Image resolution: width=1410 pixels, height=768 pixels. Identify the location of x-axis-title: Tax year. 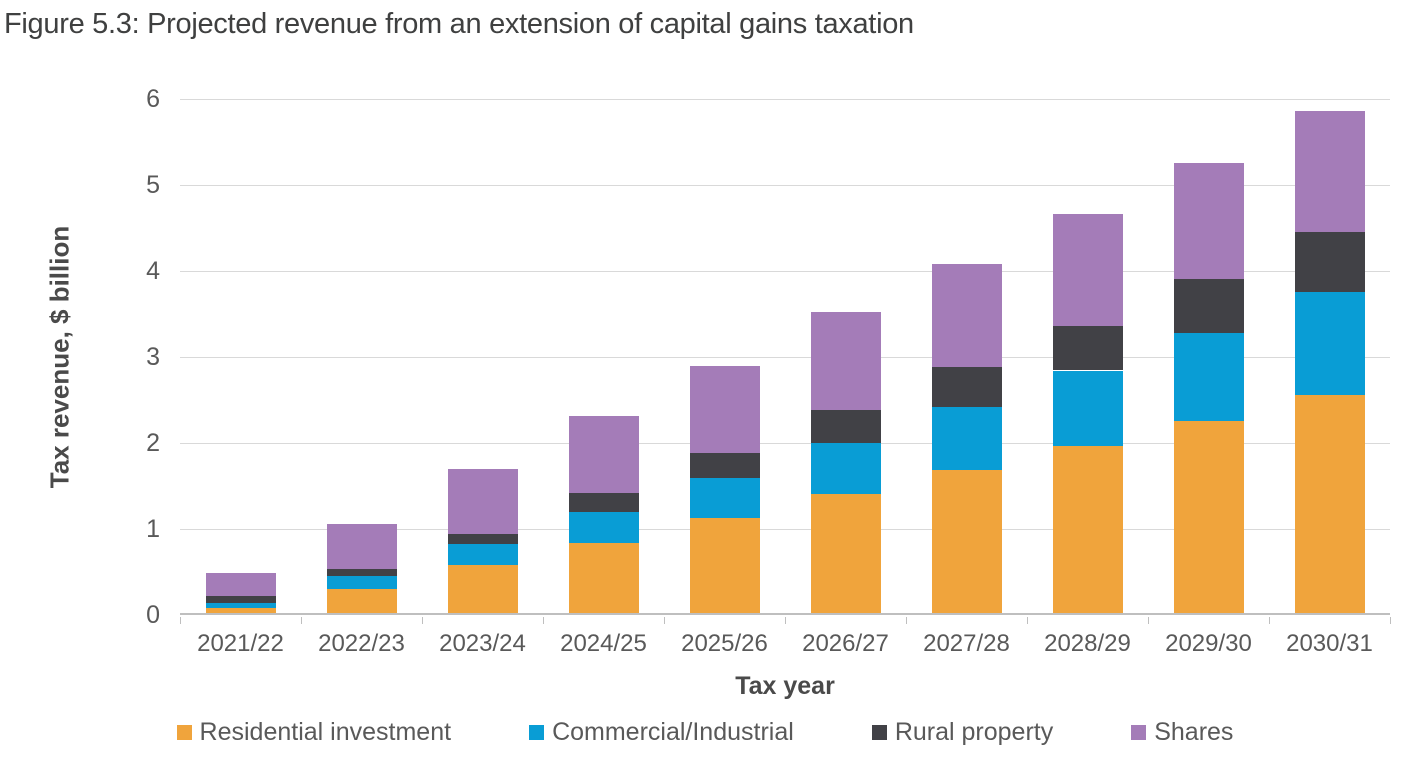
(785, 686).